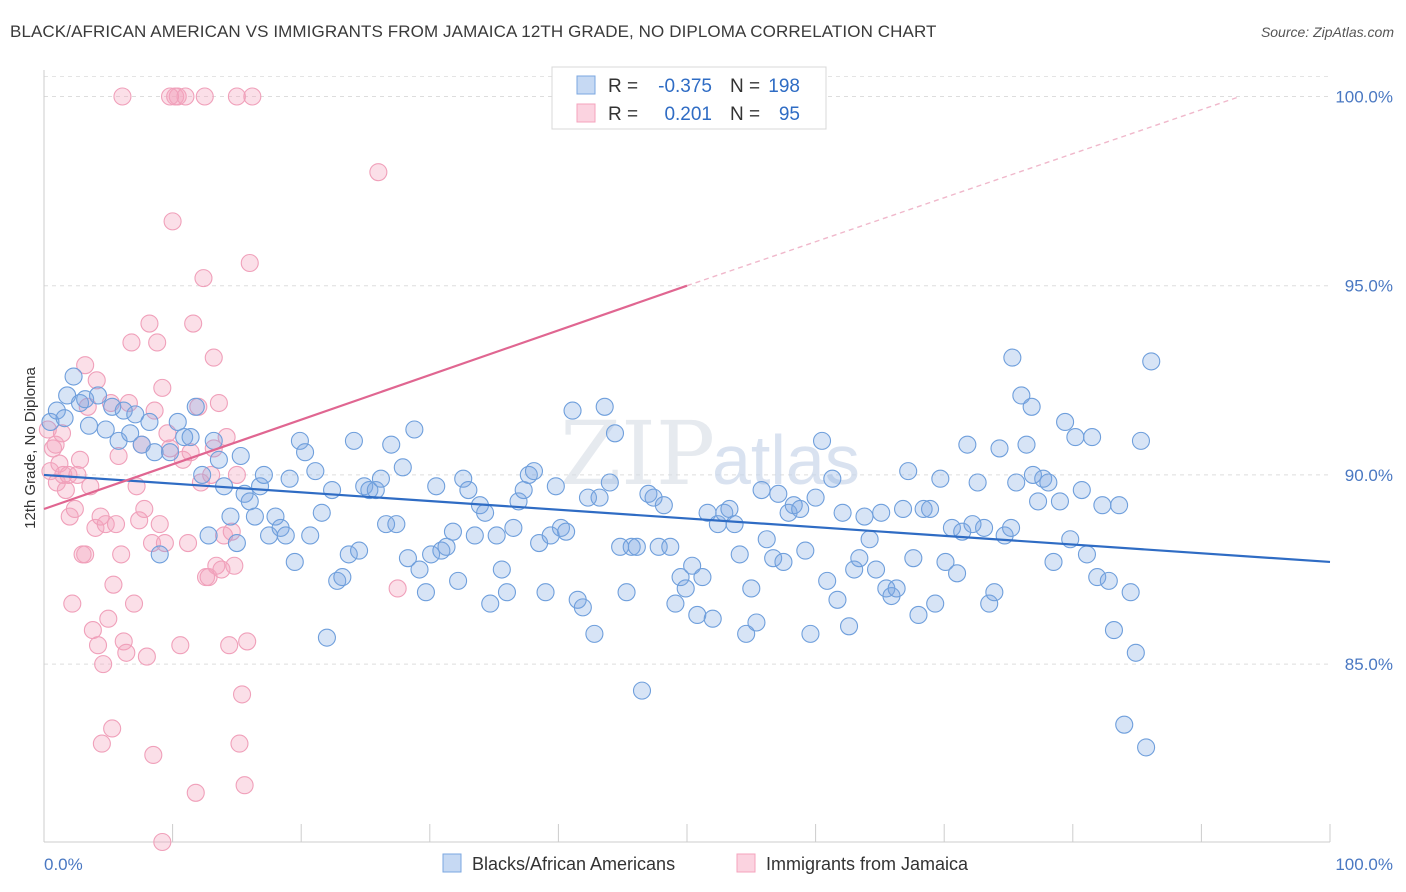 The width and height of the screenshot is (1406, 892). I want to click on legend-n-value-2: 95, so click(789, 114).